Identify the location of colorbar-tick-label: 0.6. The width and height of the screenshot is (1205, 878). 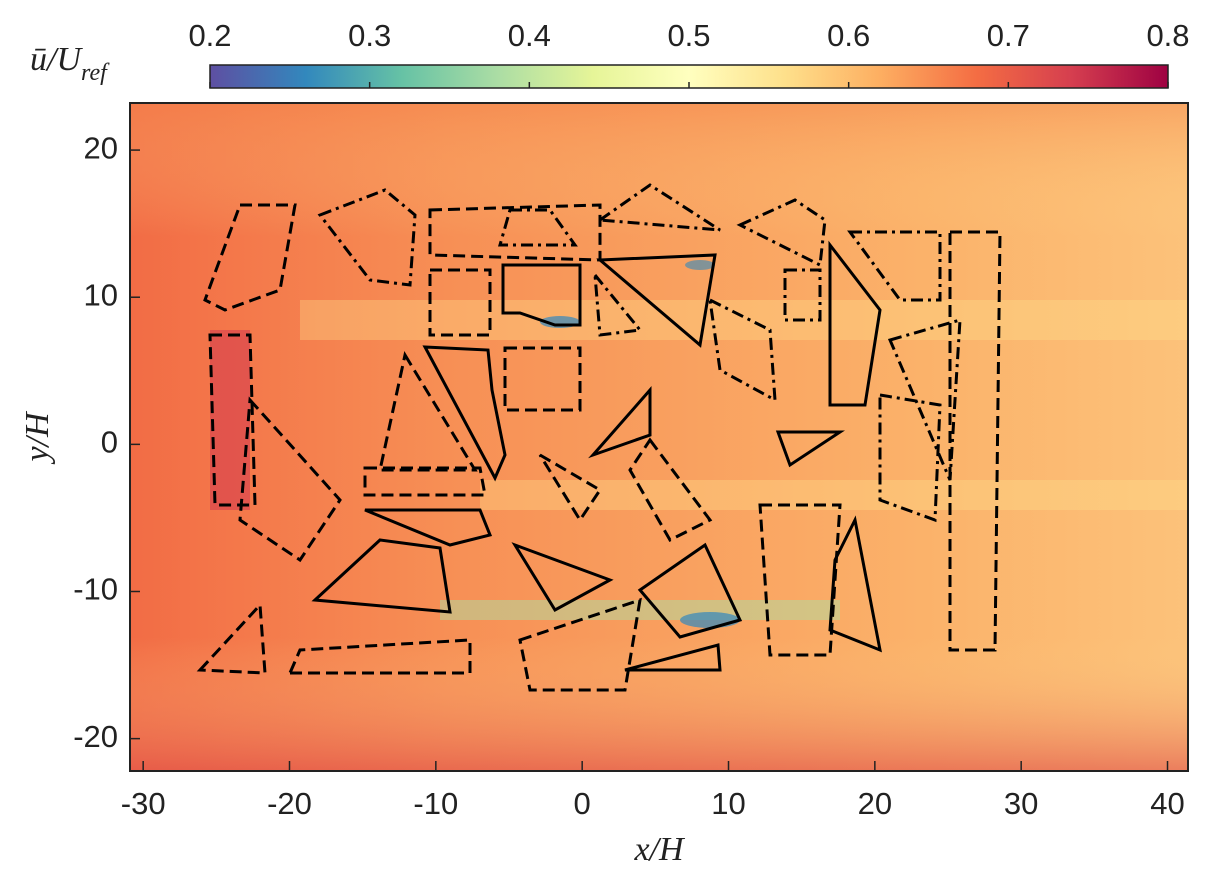
(848, 35).